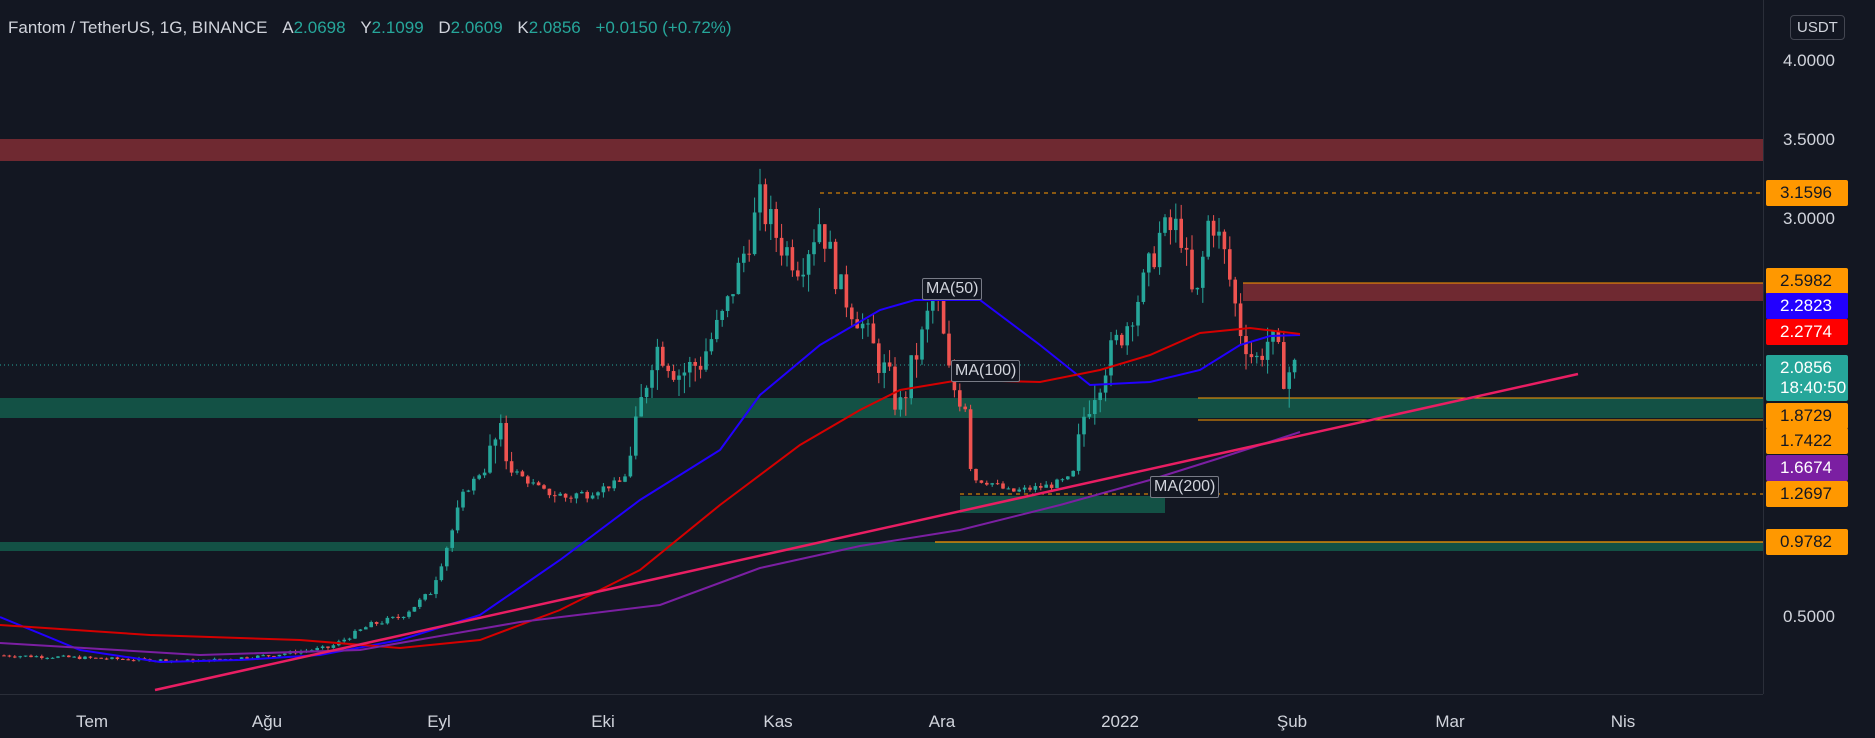  What do you see at coordinates (1809, 218) in the screenshot?
I see `price-tick-label: 3.0000` at bounding box center [1809, 218].